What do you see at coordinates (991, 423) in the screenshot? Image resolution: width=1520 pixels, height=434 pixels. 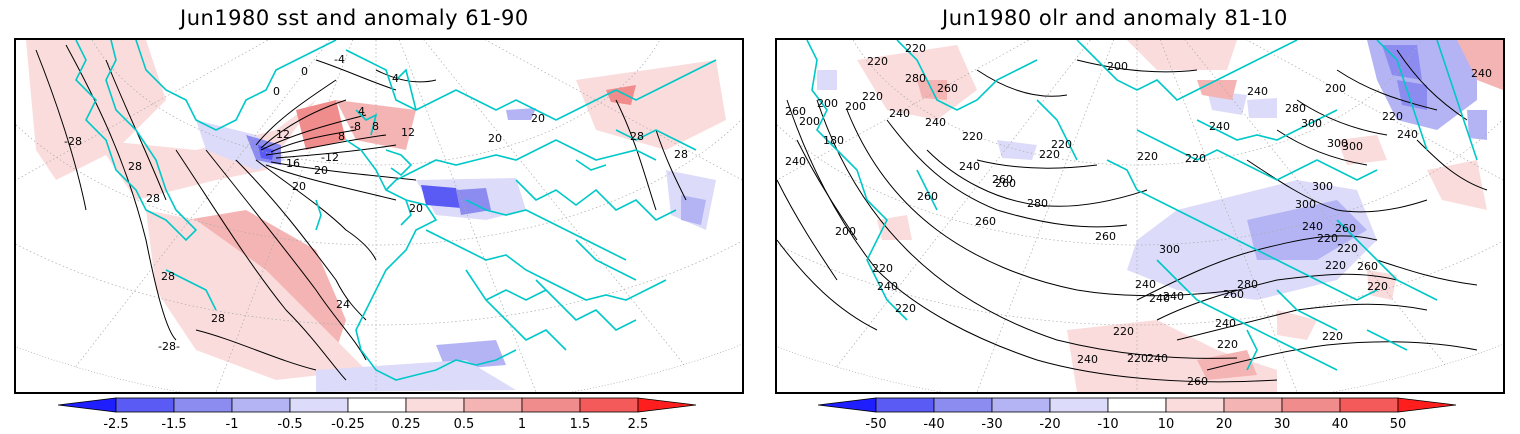 I see `olr-colorbar-tick-label: -30` at bounding box center [991, 423].